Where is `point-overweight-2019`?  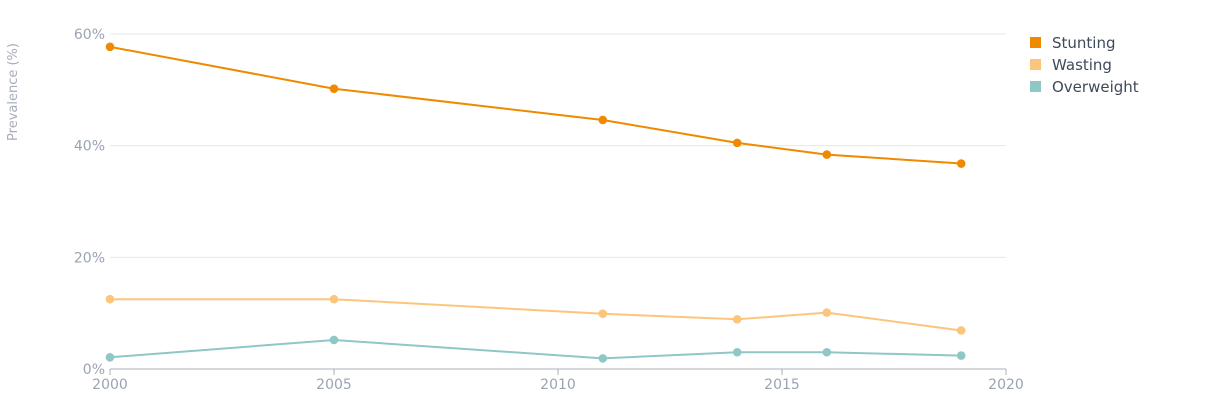
point-overweight-2019 is located at coordinates (961, 355).